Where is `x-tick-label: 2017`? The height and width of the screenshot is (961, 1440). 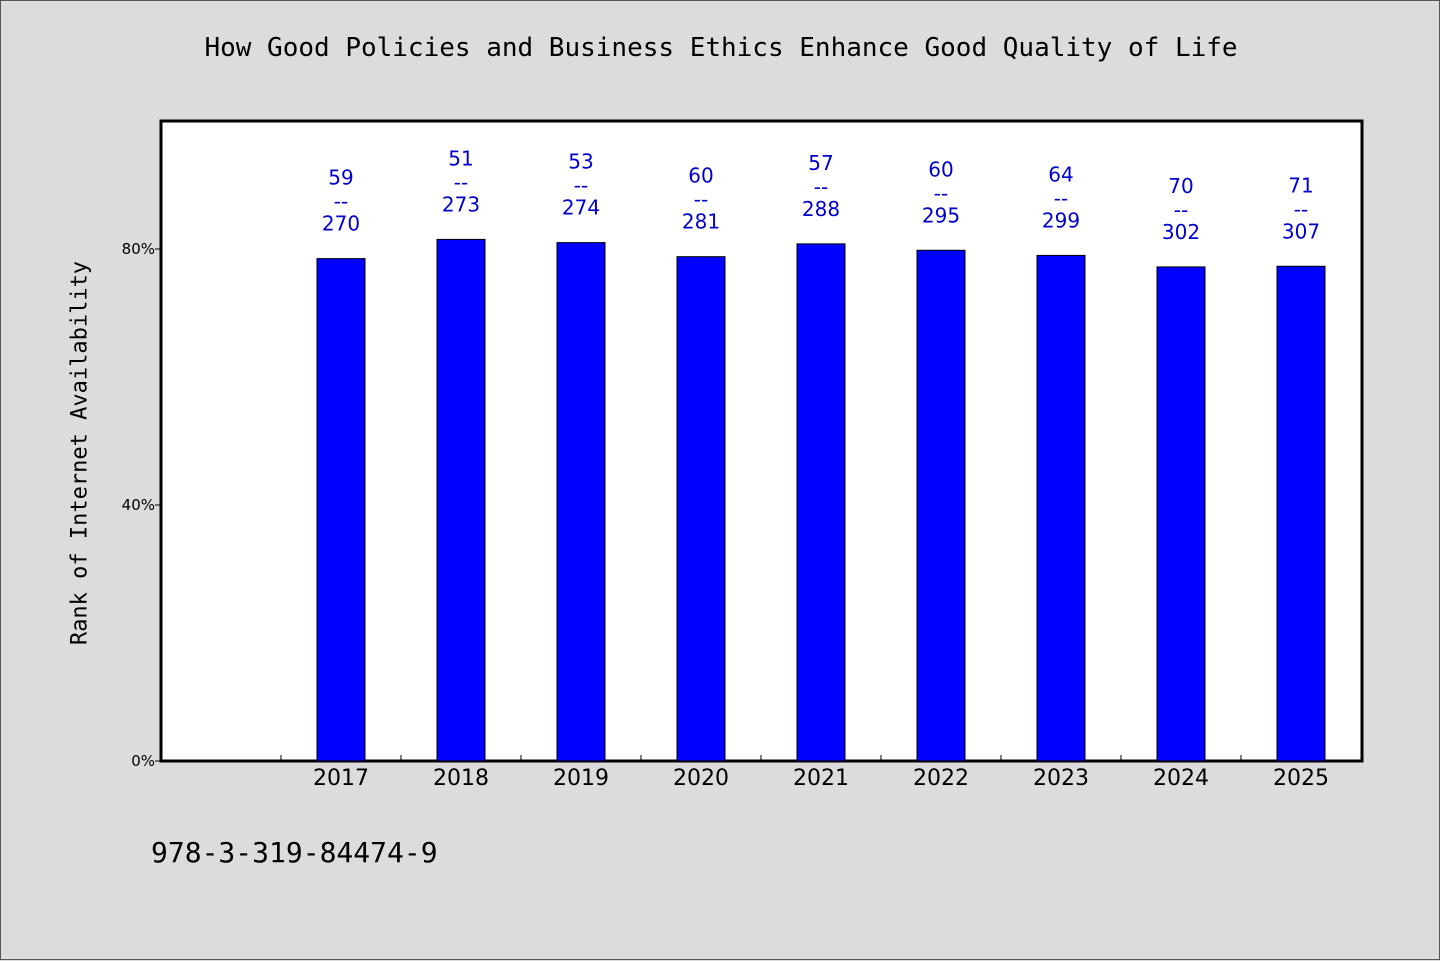
x-tick-label: 2017 is located at coordinates (341, 778).